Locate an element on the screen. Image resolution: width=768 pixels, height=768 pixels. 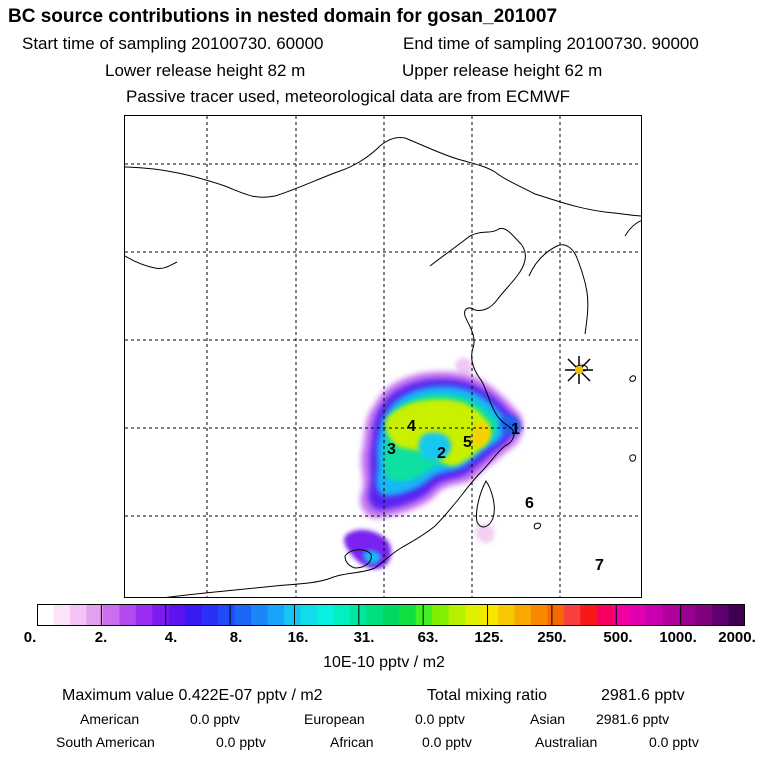
colorbar-tick-label: 1000. is located at coordinates (678, 637).